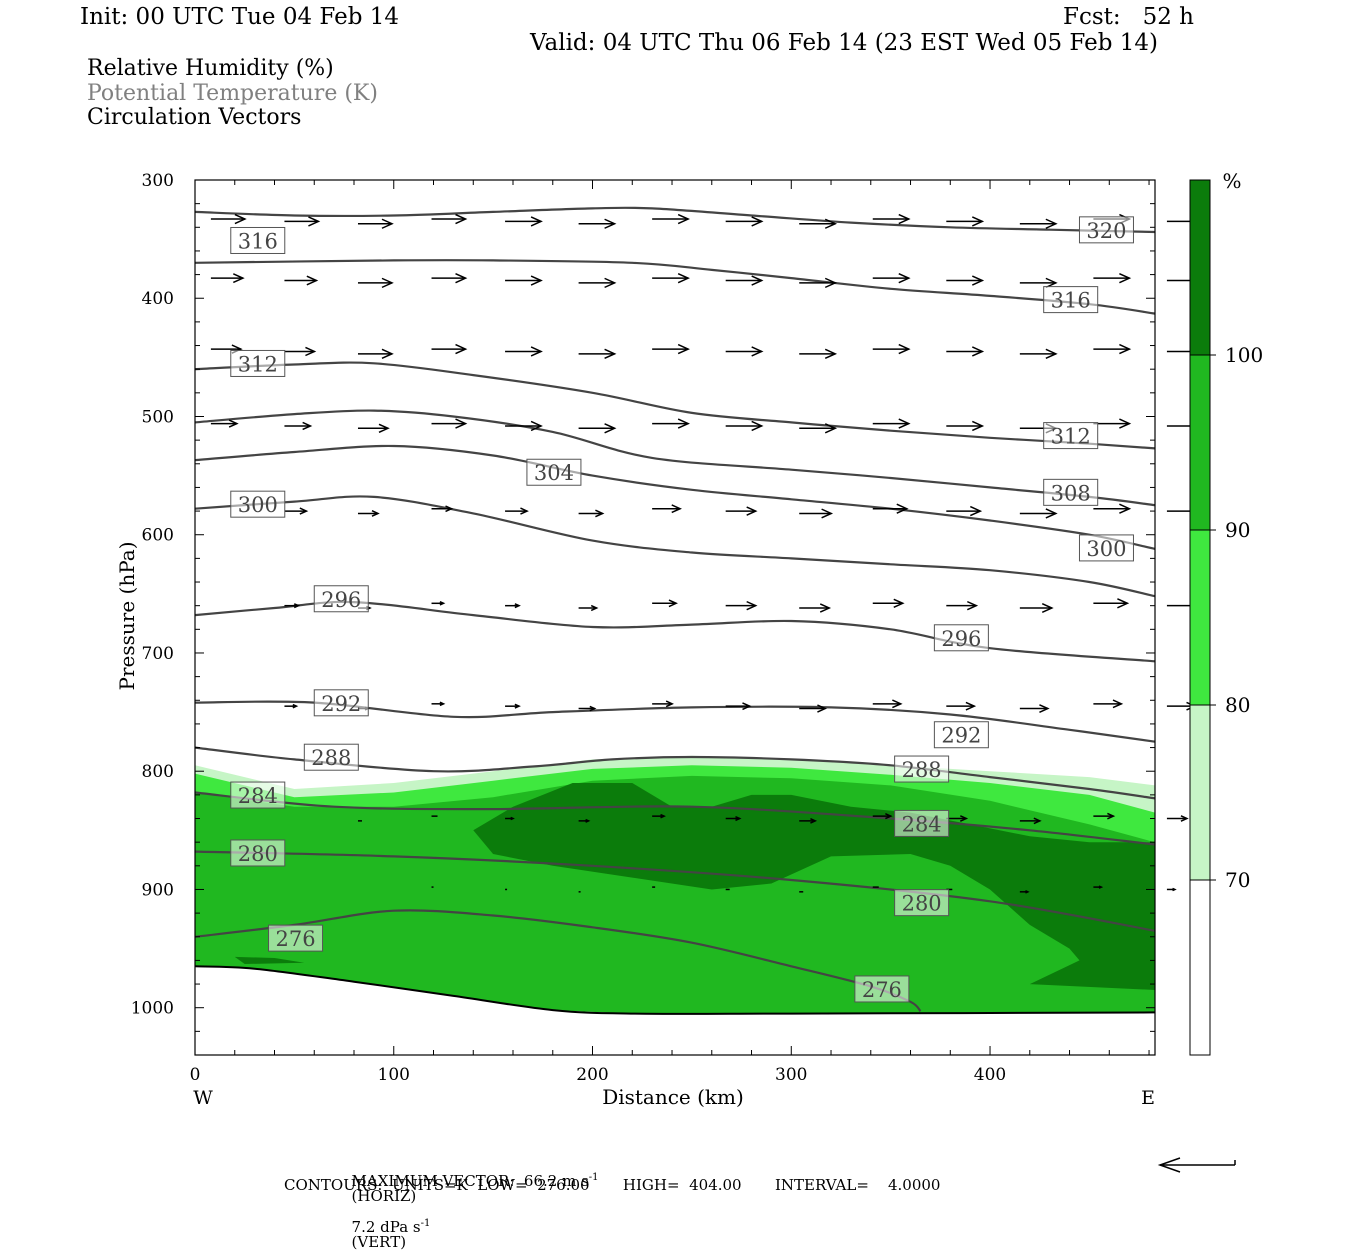 The width and height of the screenshot is (1350, 1251). Describe the element at coordinates (158, 181) in the screenshot. I see `y-tick-label: 300` at that location.